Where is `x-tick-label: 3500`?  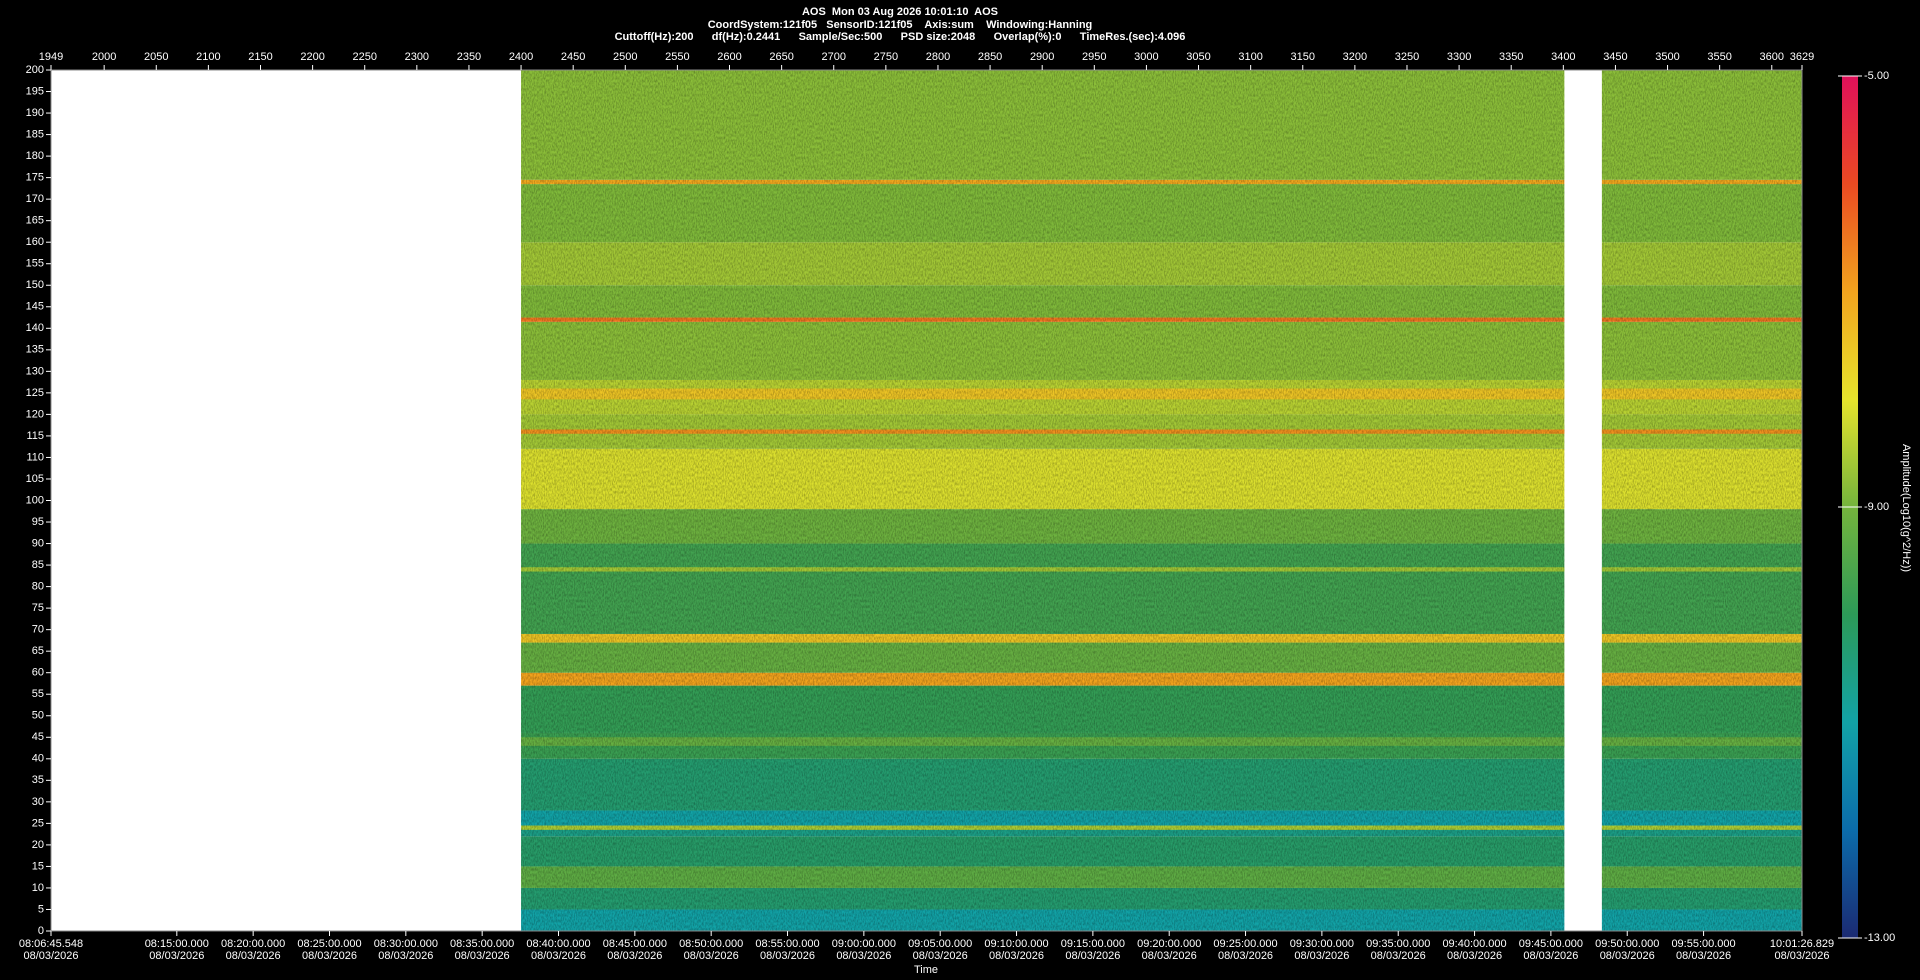
x-tick-label: 3500 is located at coordinates (1667, 57).